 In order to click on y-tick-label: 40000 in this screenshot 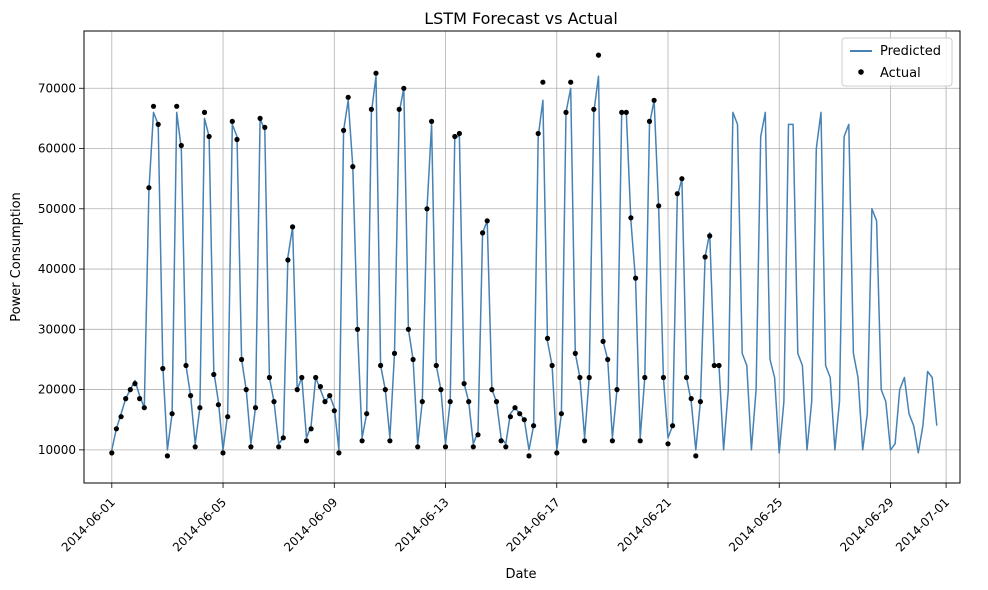, I will do `click(57, 269)`.